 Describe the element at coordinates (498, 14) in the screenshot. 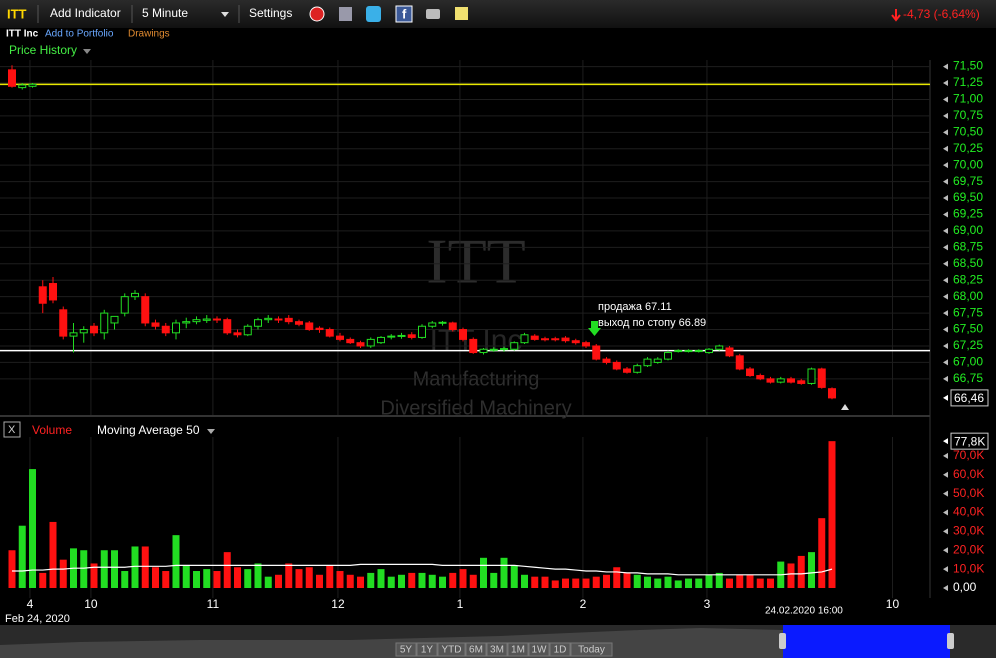

I see `toolbar` at that location.